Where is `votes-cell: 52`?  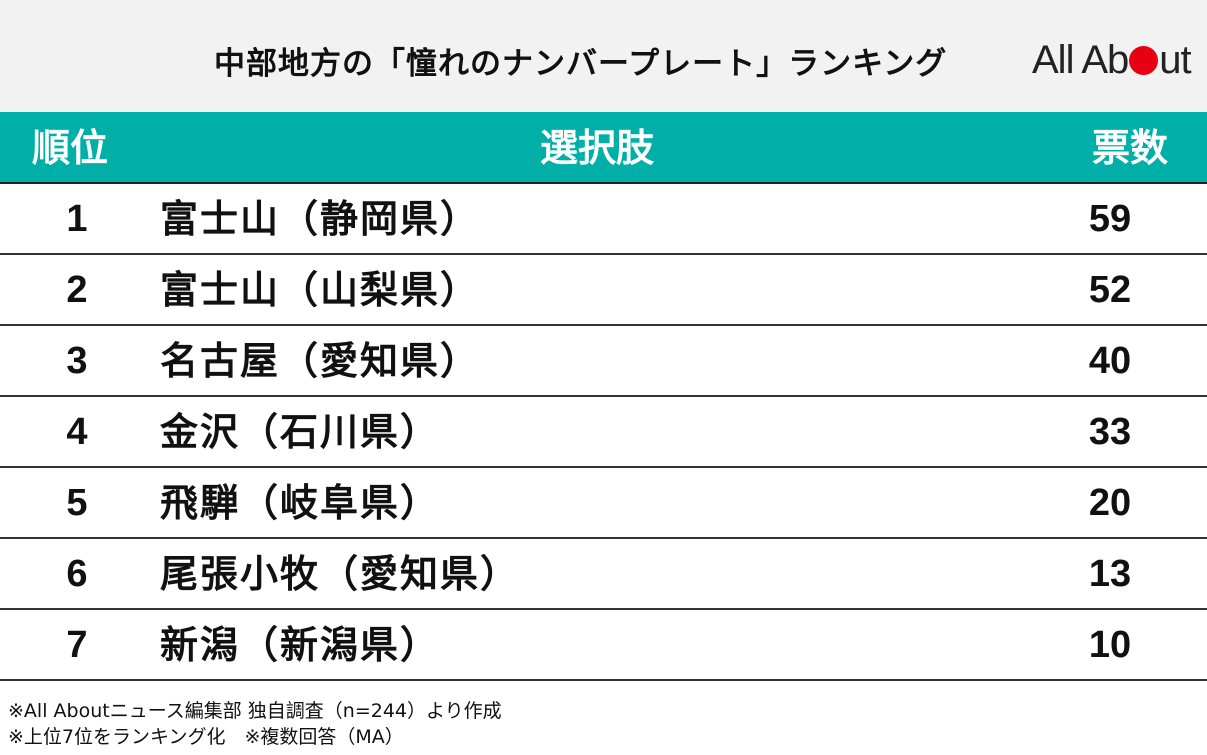
votes-cell: 52 is located at coordinates (1110, 290).